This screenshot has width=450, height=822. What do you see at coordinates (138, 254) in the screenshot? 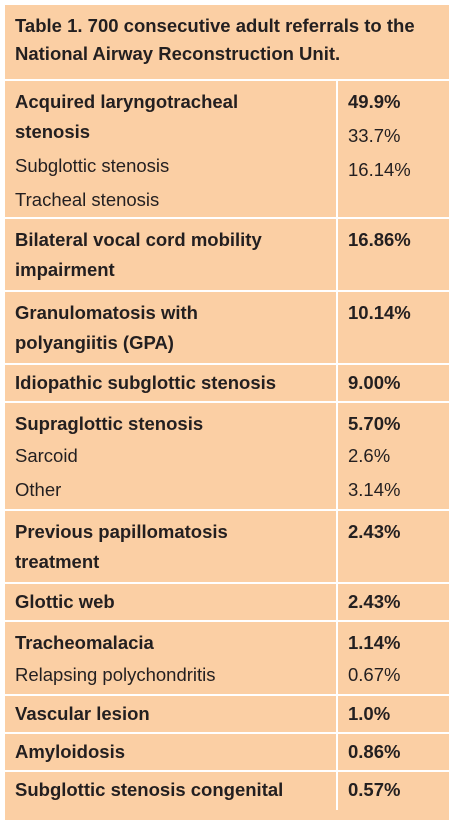
I see `row-label: Bilateral vocal cord mobility impairment` at bounding box center [138, 254].